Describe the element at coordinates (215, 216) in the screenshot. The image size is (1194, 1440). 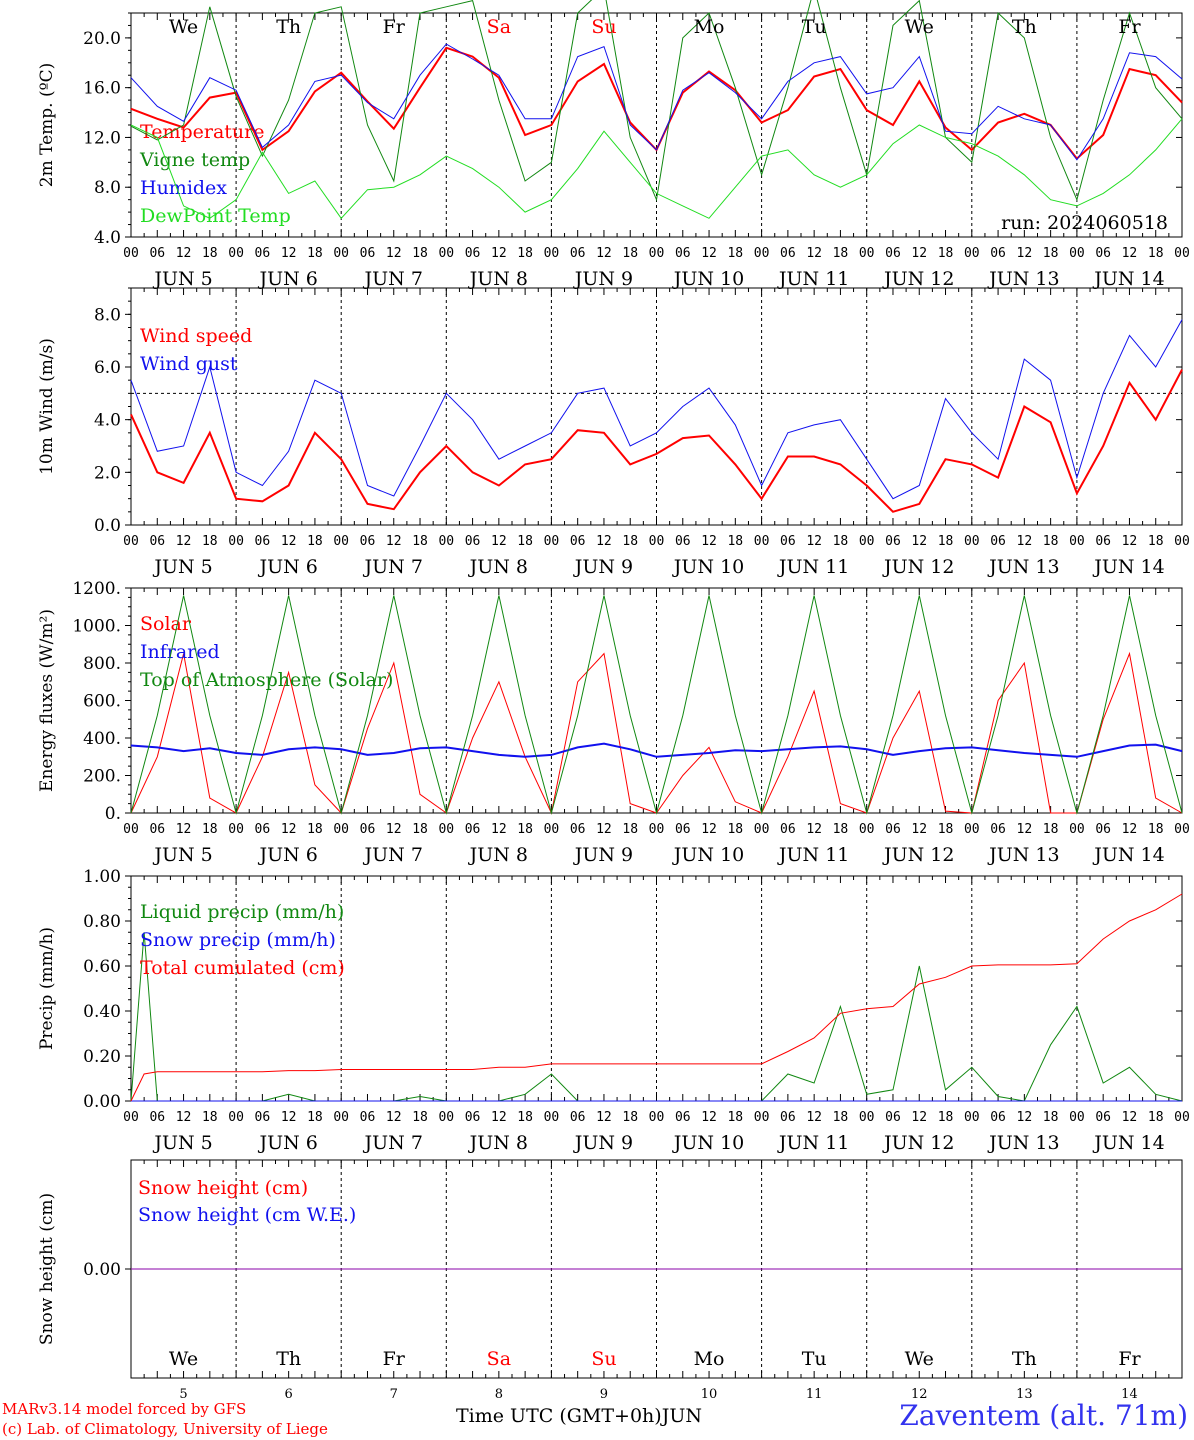
I see `legend-entry: DewPoint Temp` at that location.